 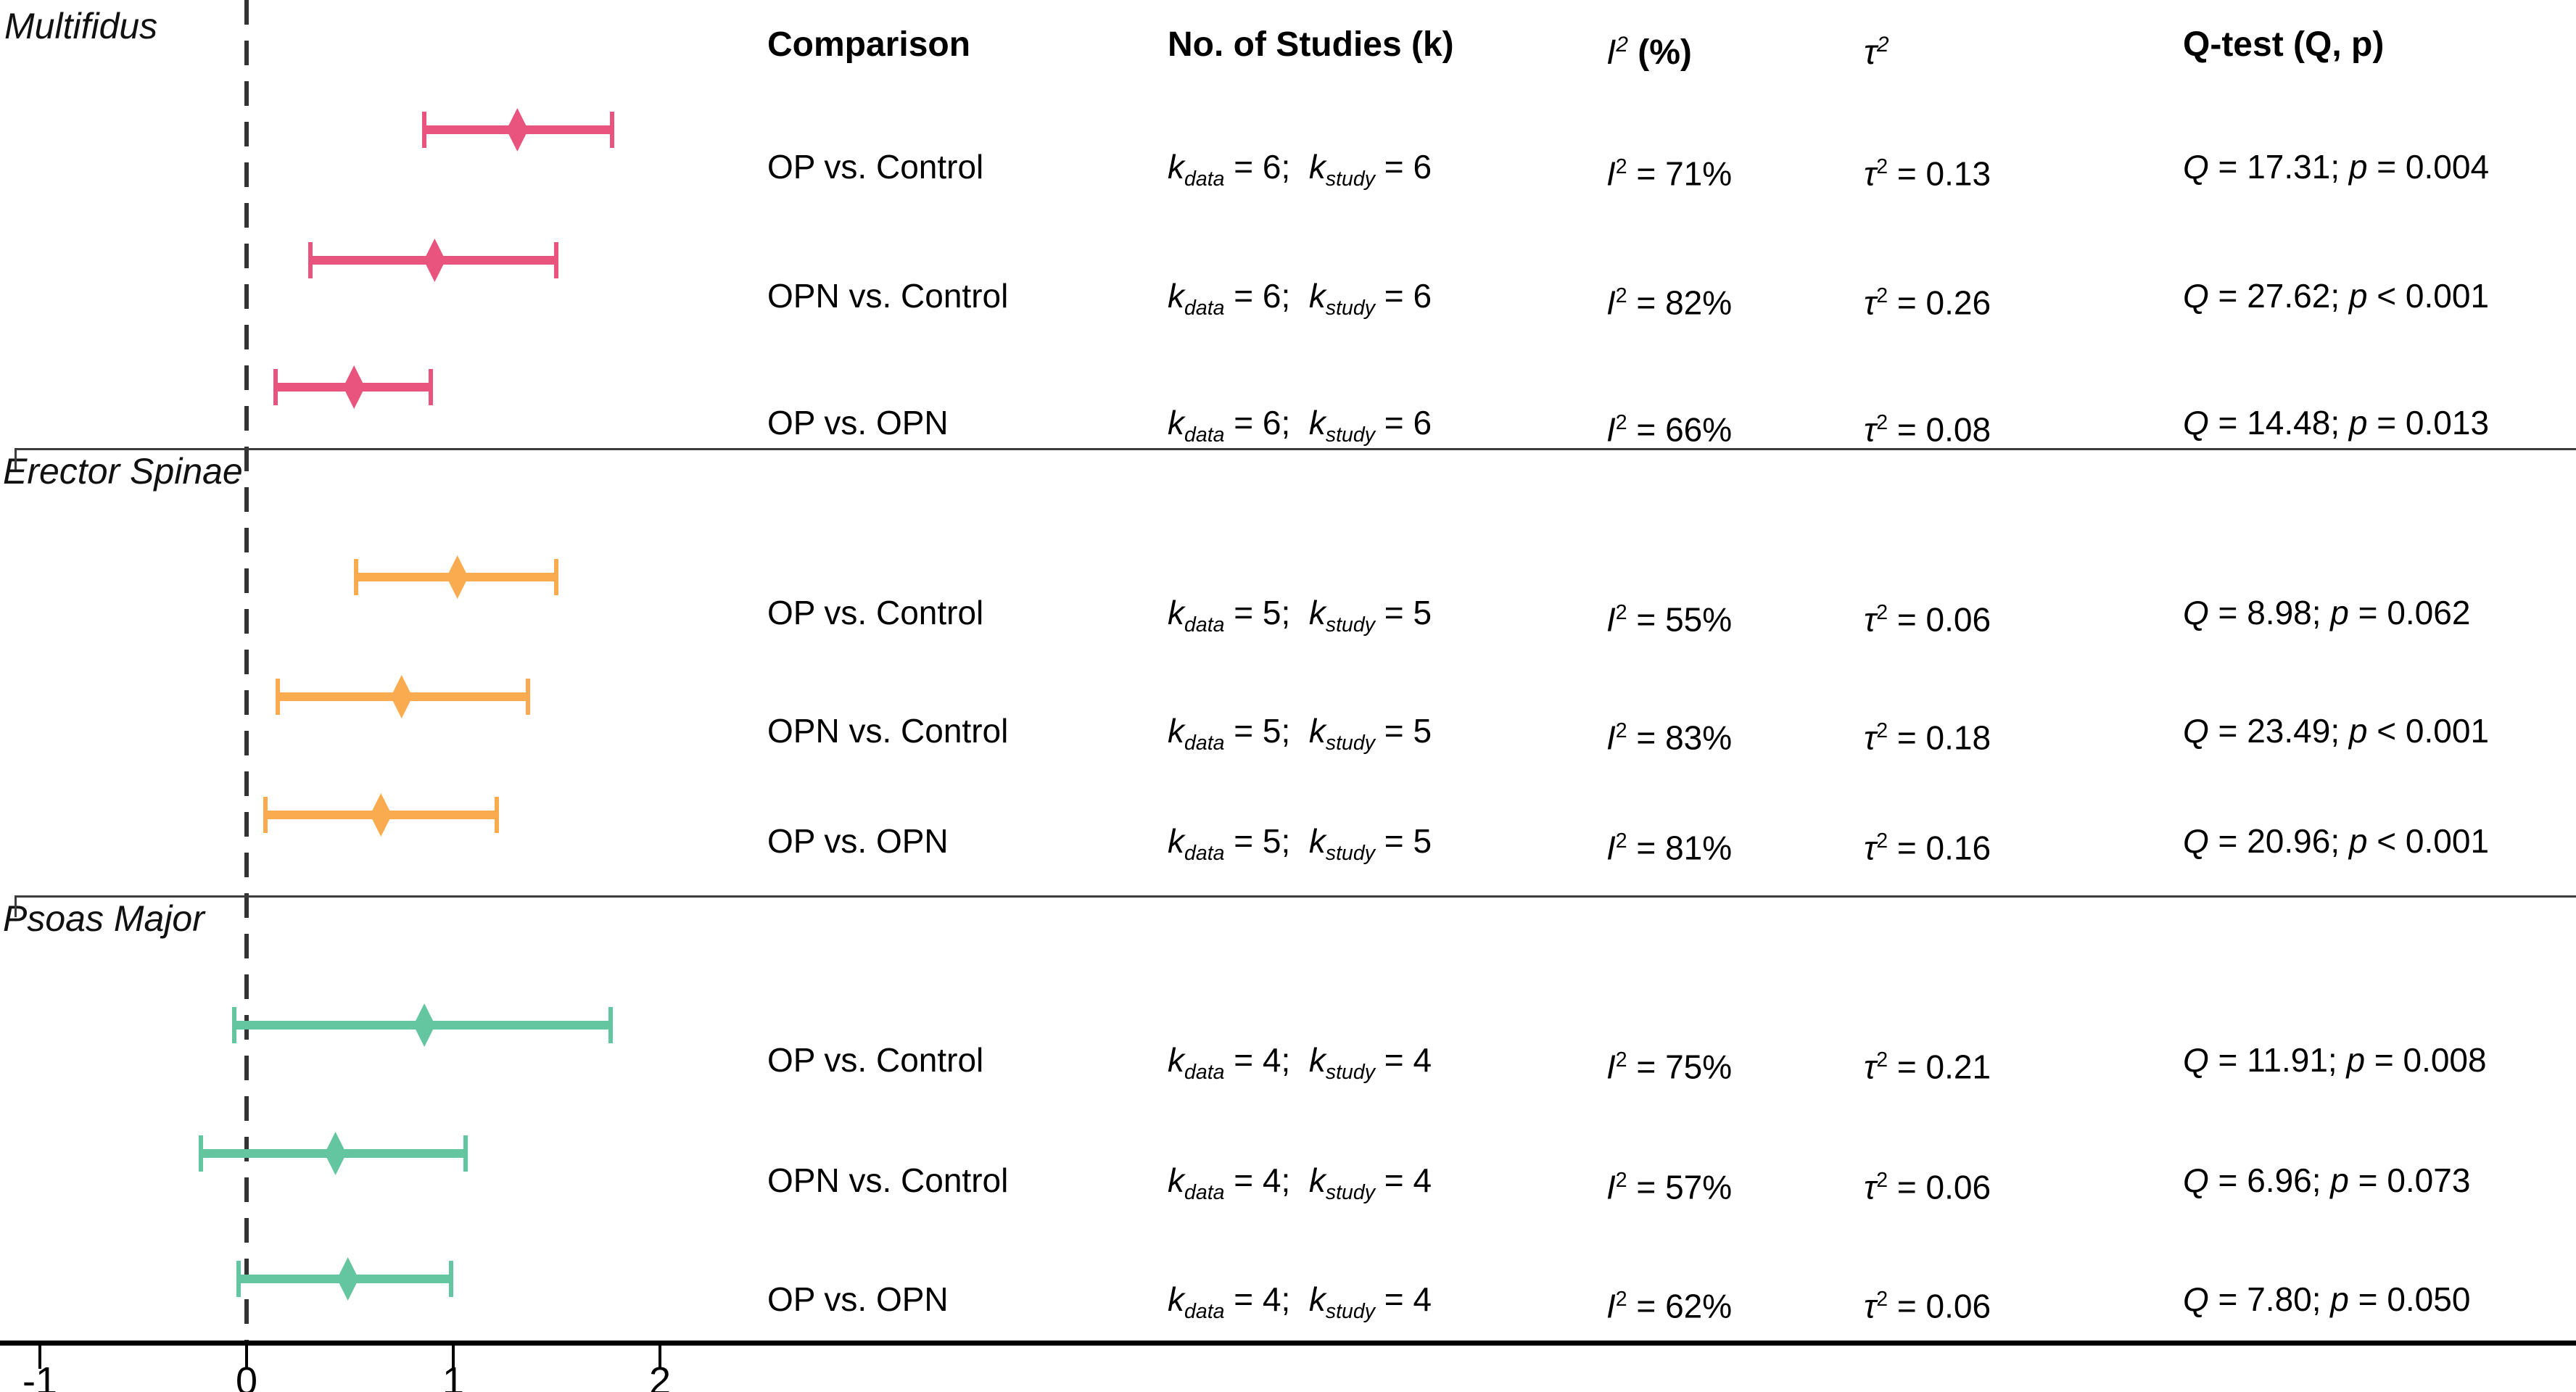 I want to click on tau-squared-cell: τ2 = 0.21, so click(x=1927, y=1067).